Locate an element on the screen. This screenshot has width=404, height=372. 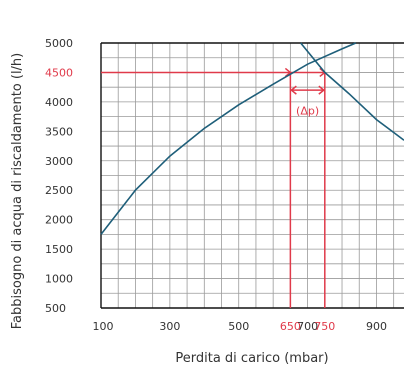
y-tick-label: 4000 is located at coordinates (59, 102).